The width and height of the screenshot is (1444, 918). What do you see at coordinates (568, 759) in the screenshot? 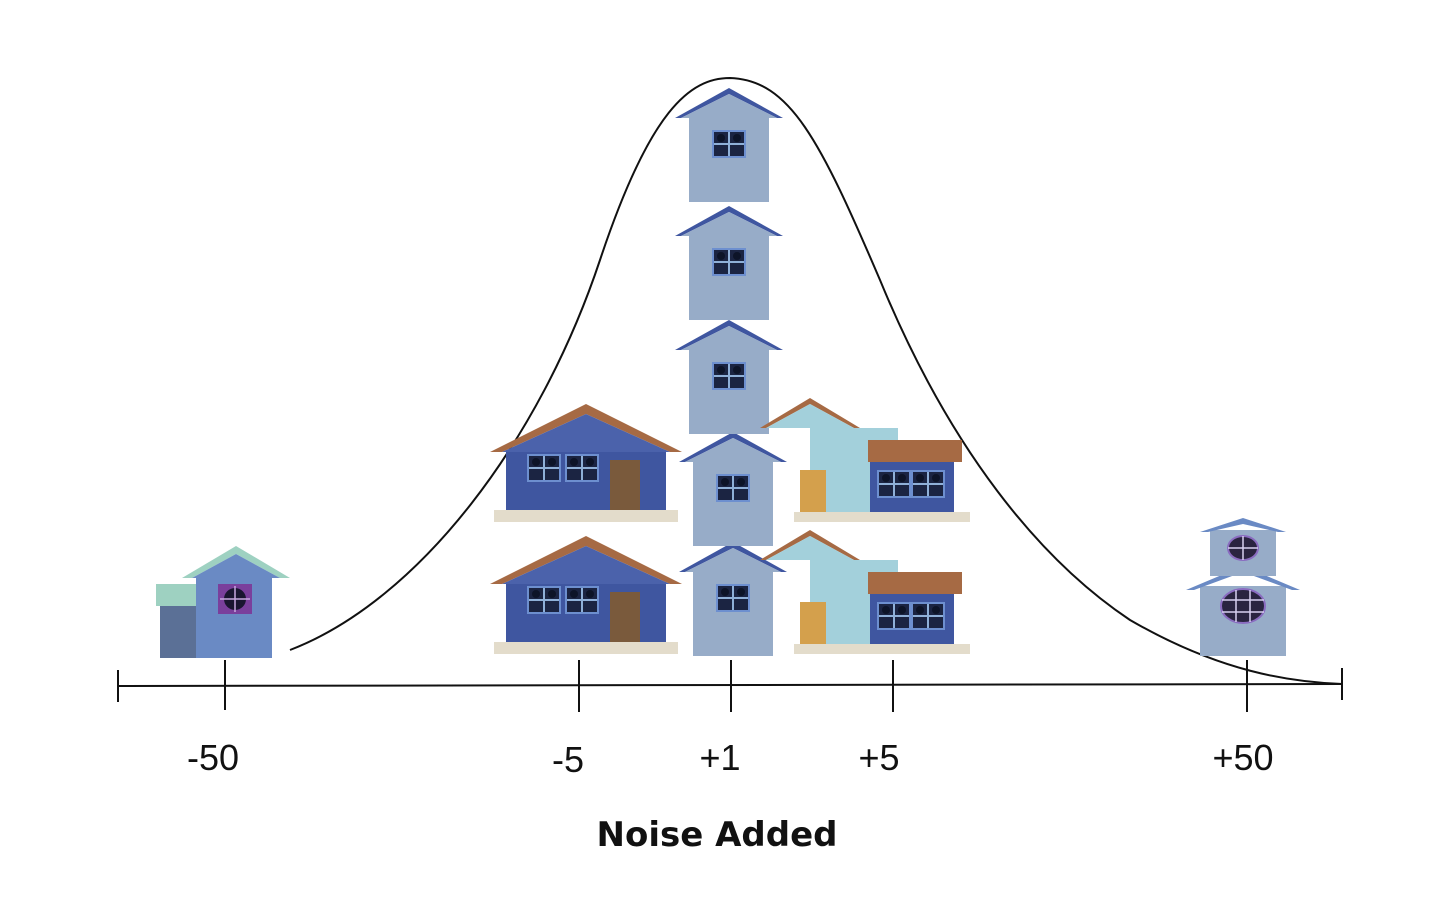
I see `tick-label-minus-5: -5` at bounding box center [568, 759].